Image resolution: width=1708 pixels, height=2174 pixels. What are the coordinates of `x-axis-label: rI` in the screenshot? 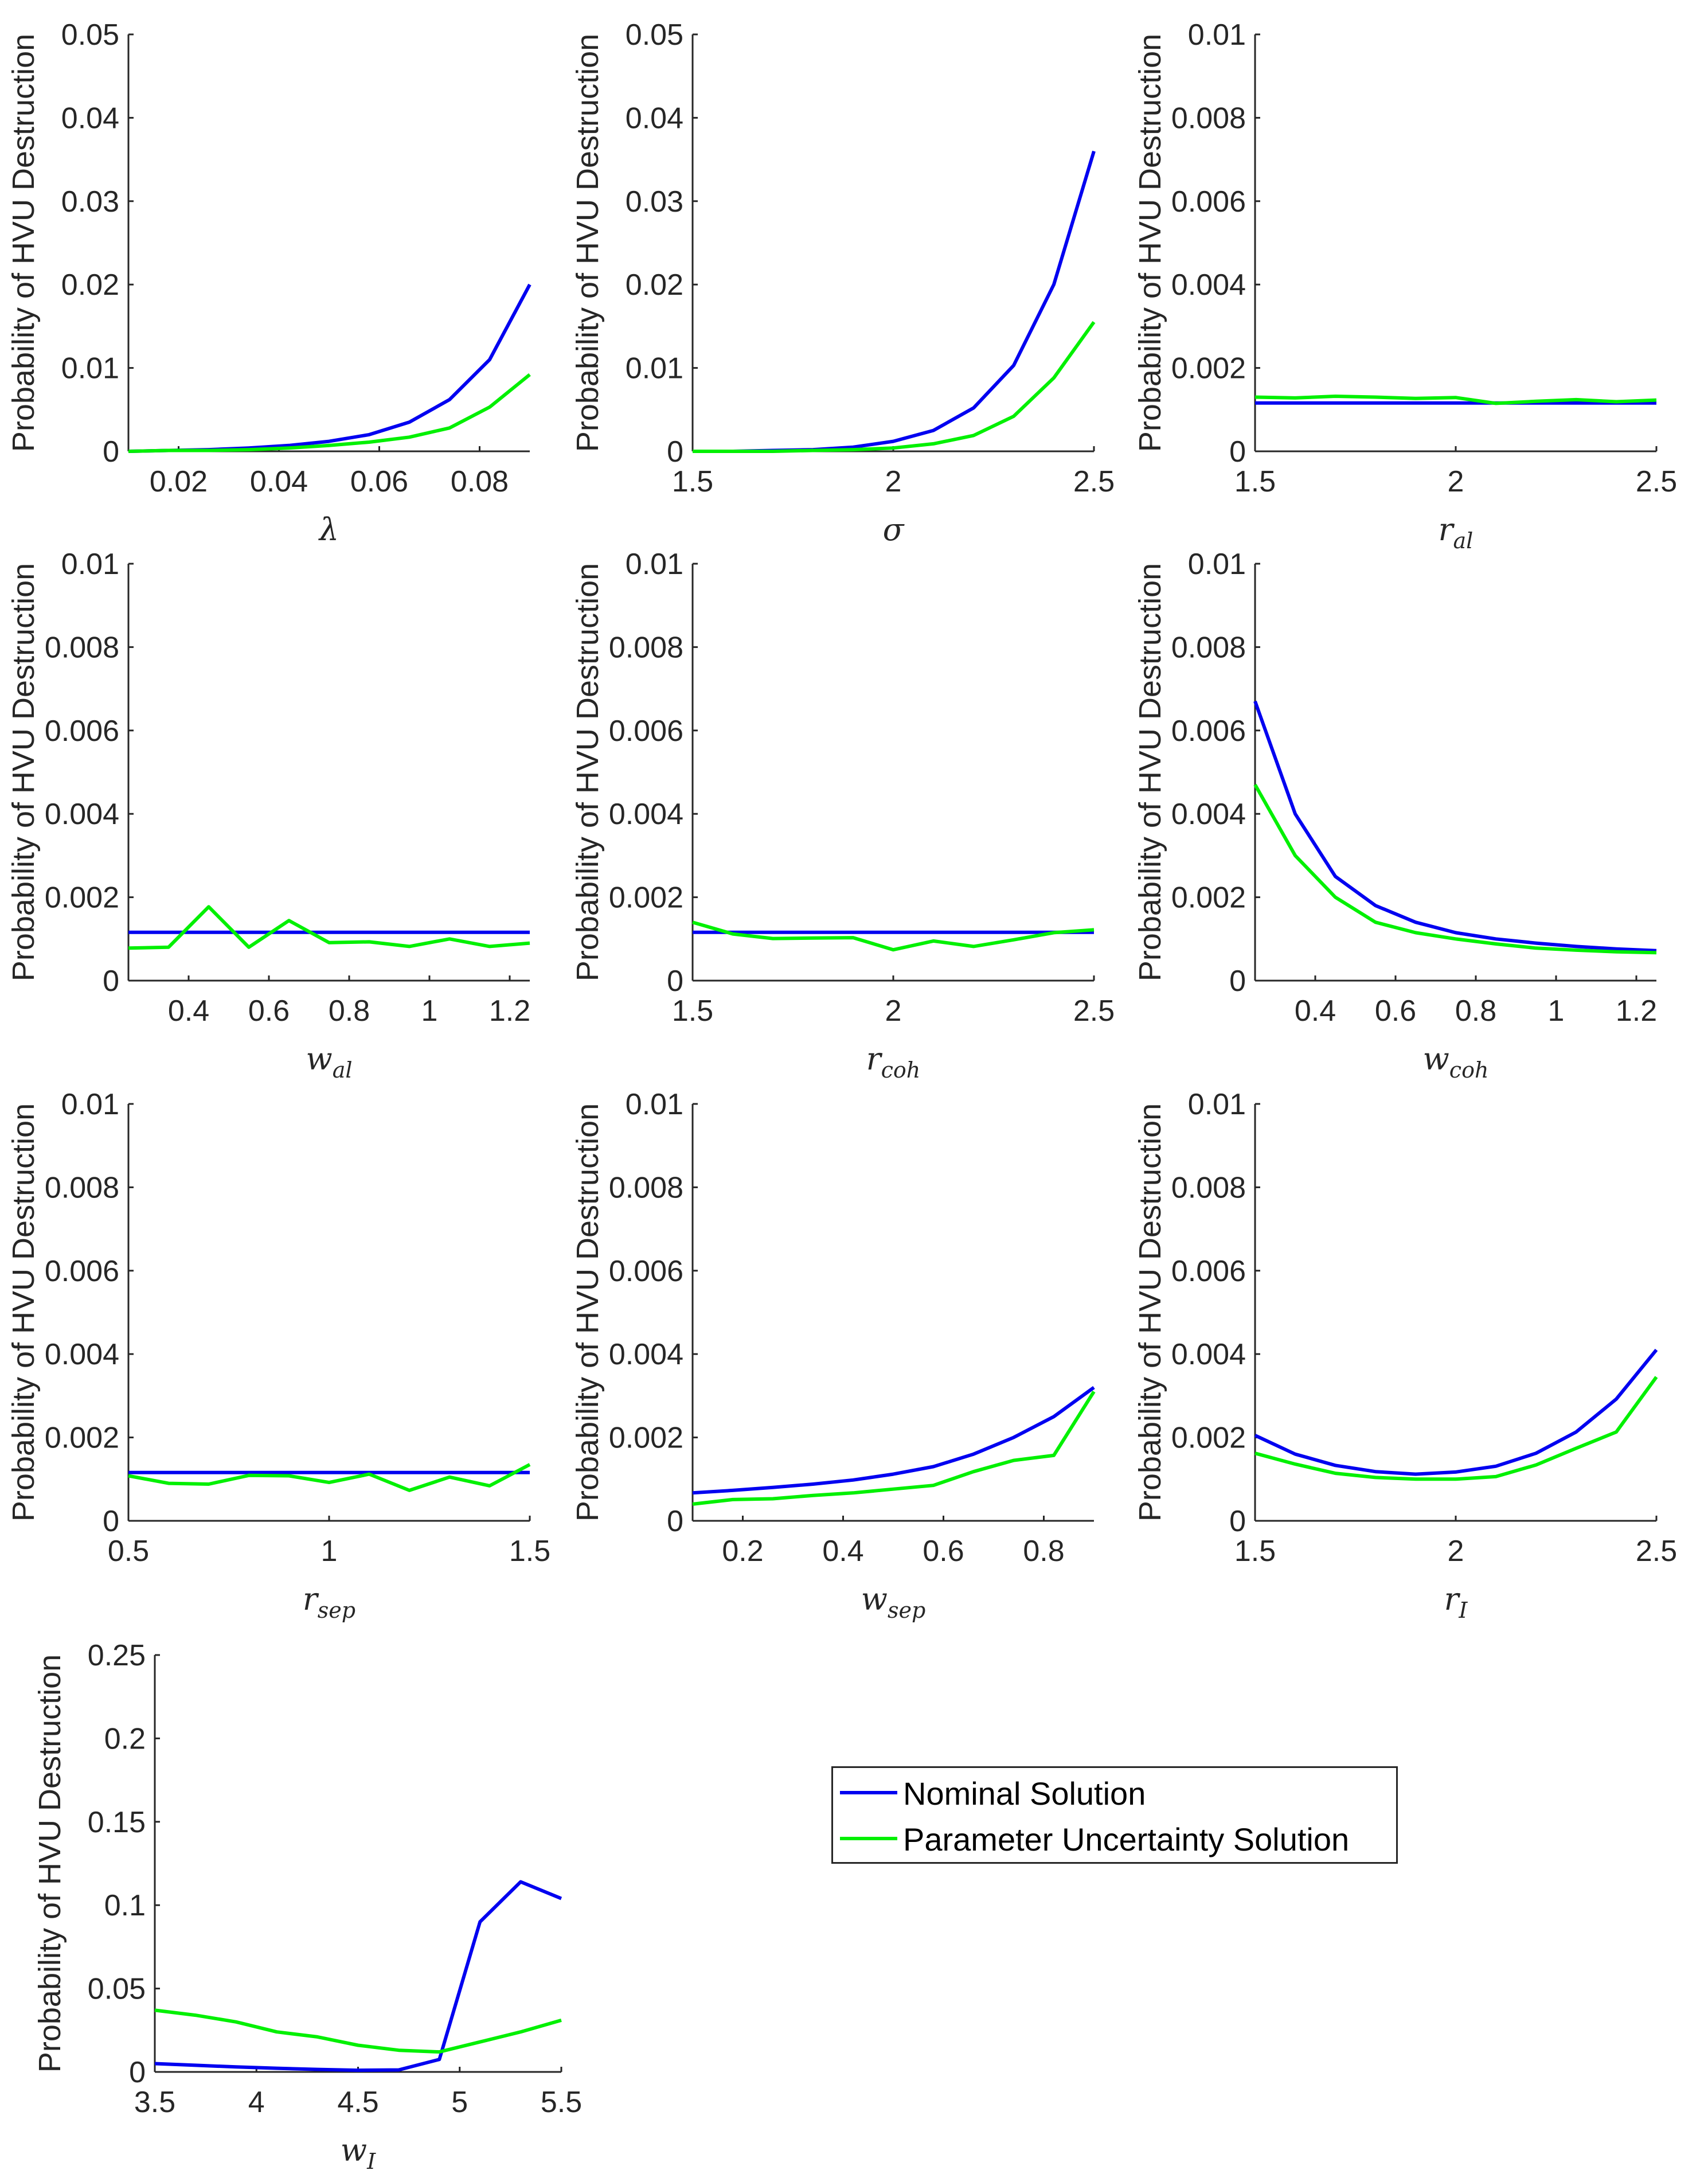 It's located at (1456, 1602).